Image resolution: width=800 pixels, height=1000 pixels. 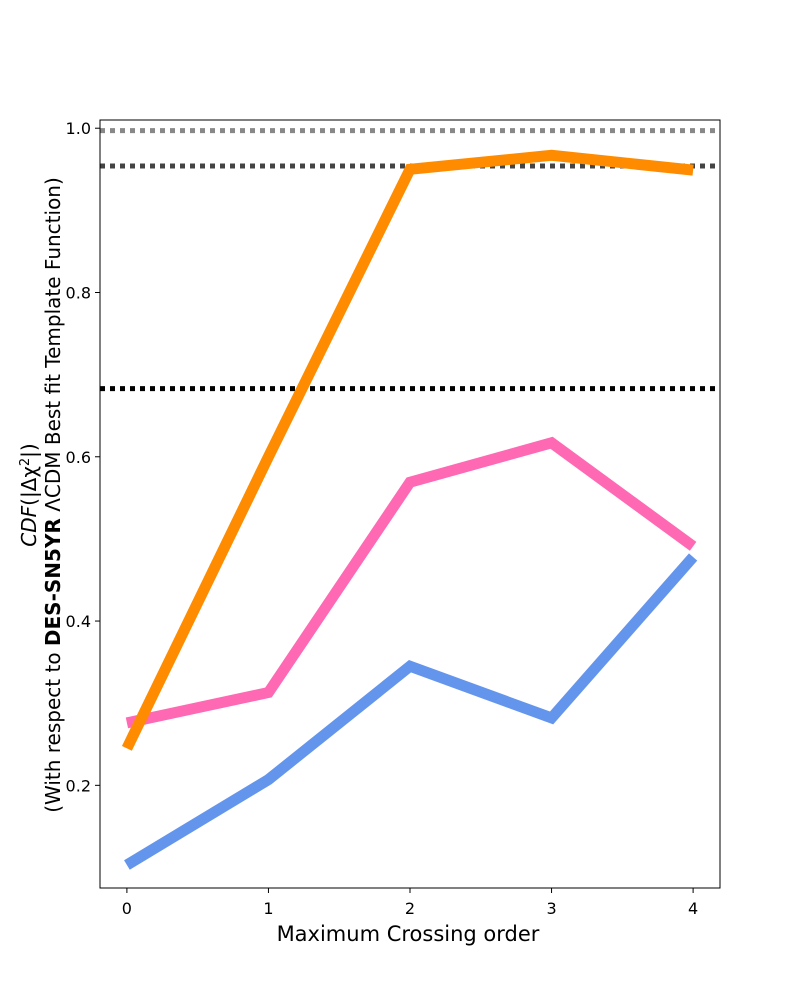 I want to click on y-tick-label: 0.6, so click(x=78, y=457).